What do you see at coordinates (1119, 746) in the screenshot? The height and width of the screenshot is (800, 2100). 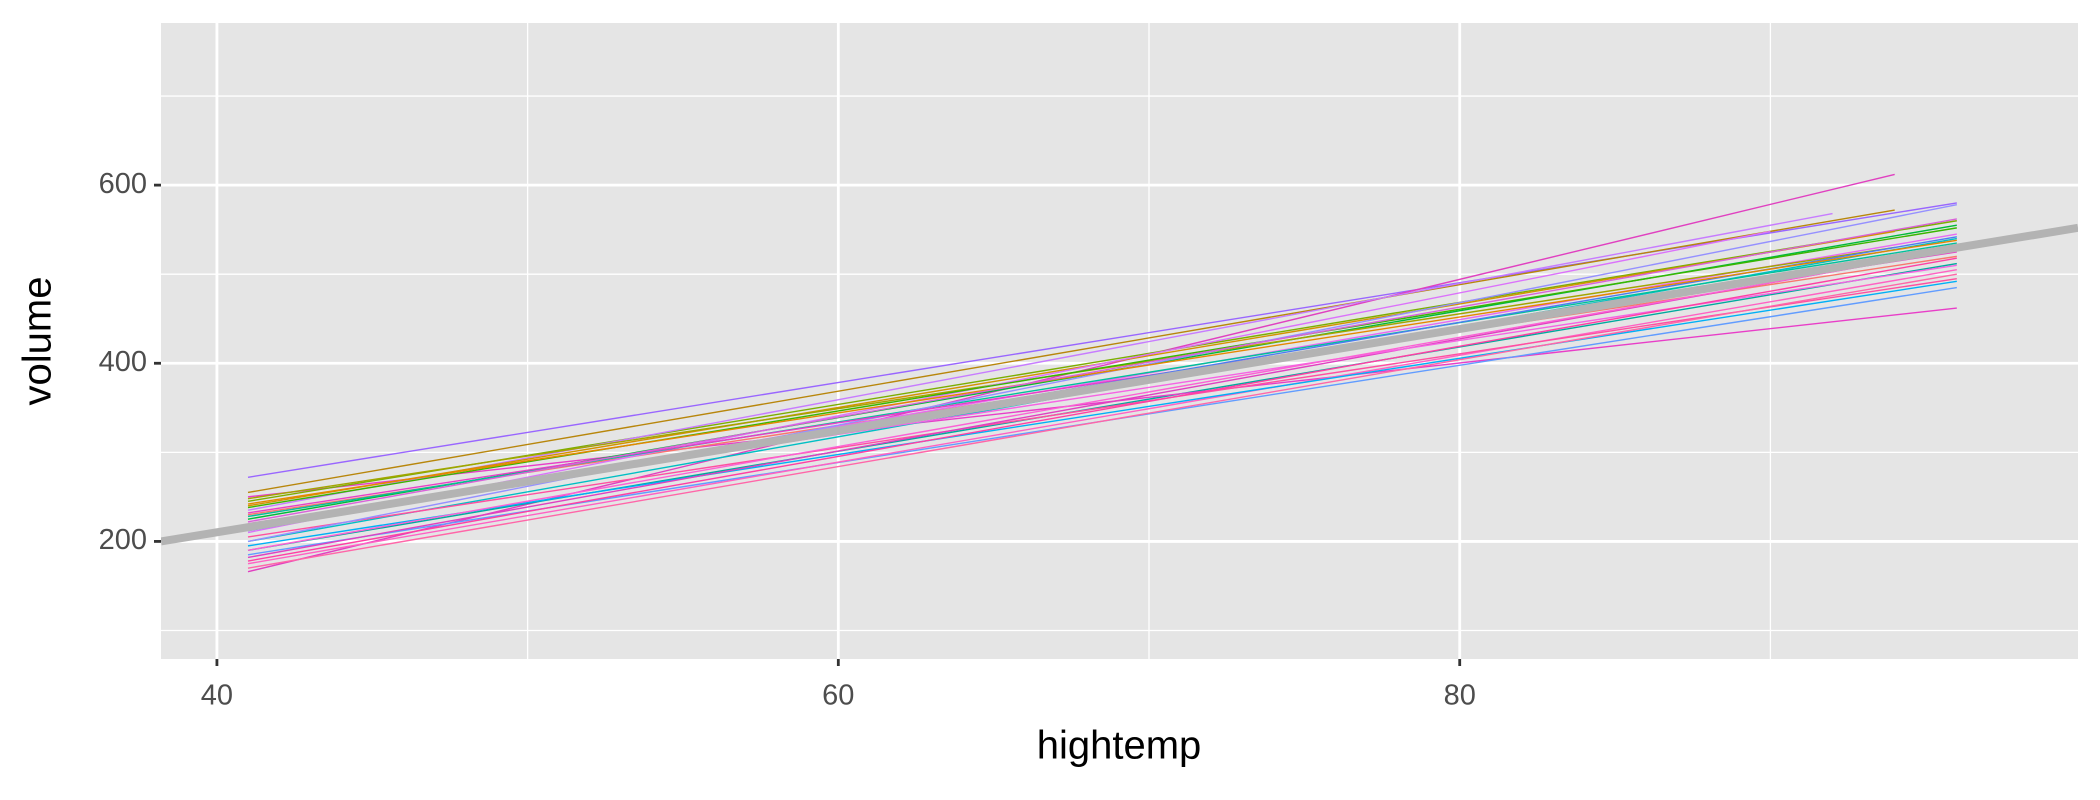 I see `x-axis-title: hightemp` at bounding box center [1119, 746].